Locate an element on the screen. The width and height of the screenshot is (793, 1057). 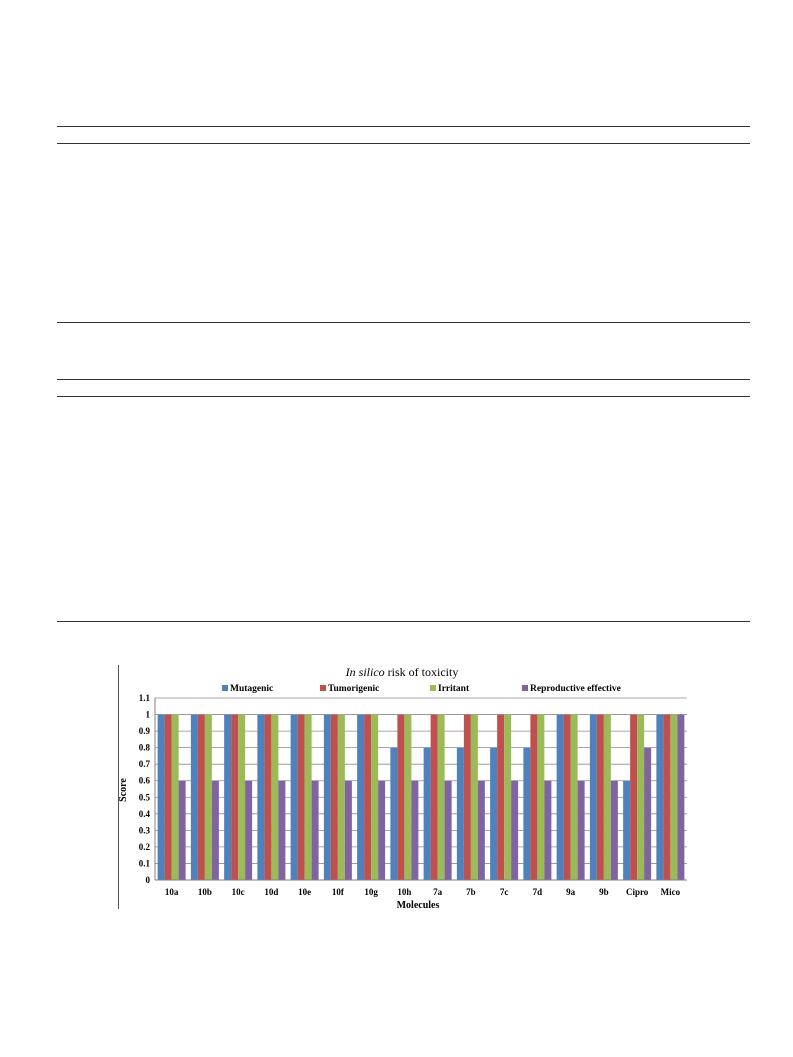
bar-Mico-tumorigenic is located at coordinates (667, 797).